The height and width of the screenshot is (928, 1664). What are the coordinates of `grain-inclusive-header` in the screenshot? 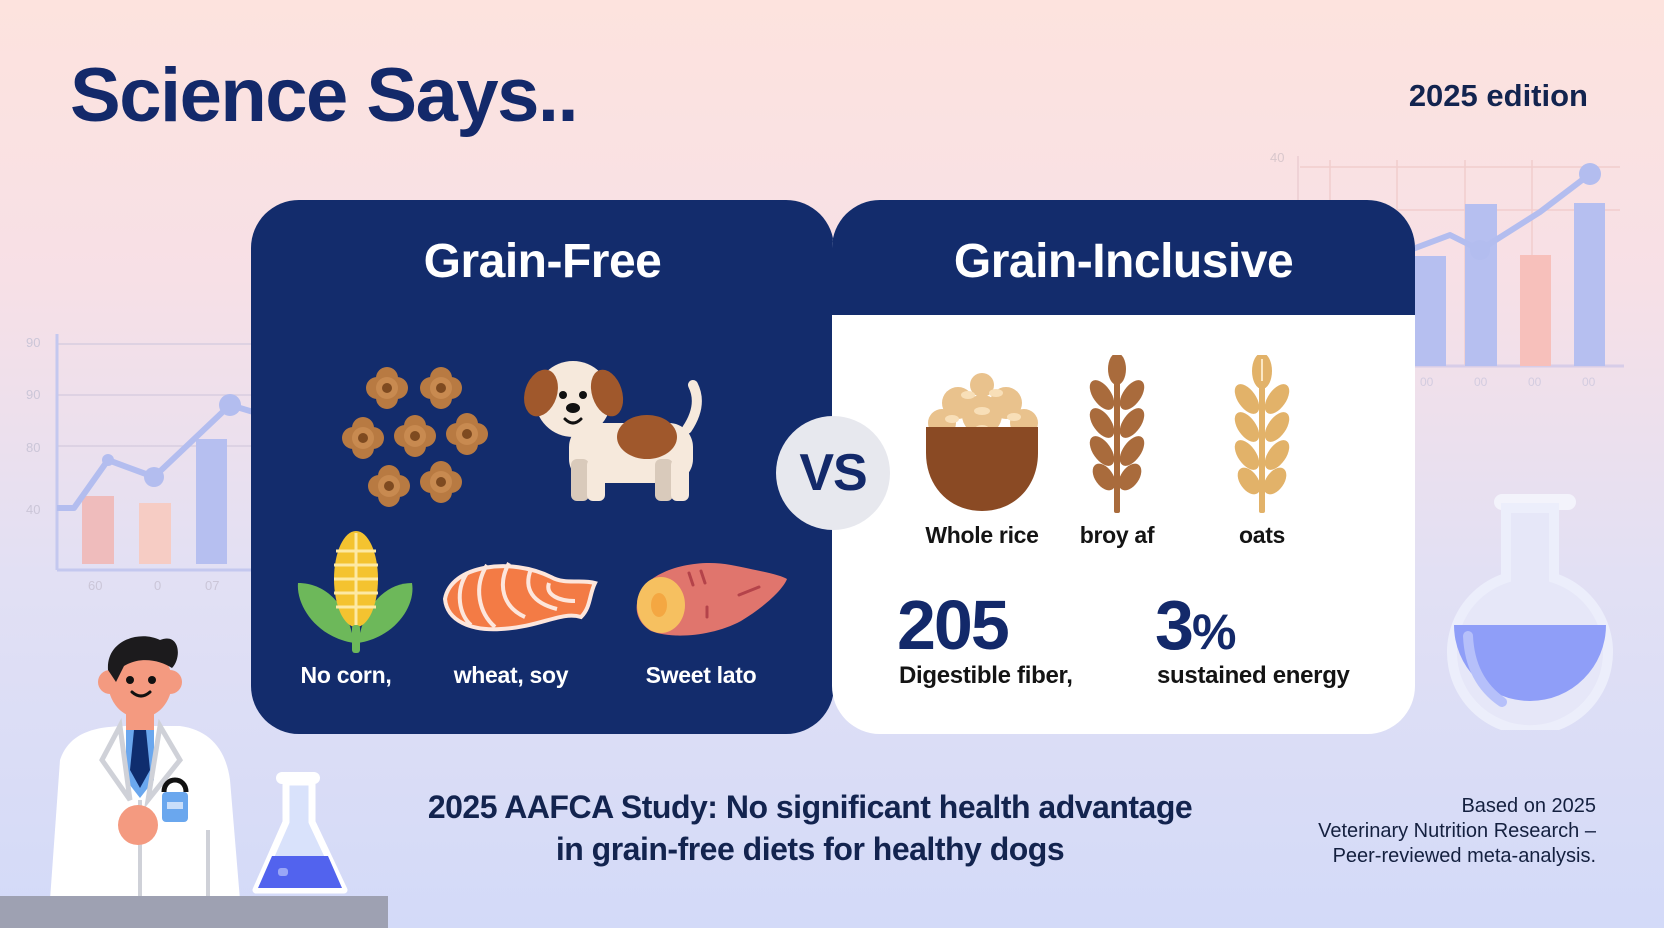 It's located at (1123, 257).